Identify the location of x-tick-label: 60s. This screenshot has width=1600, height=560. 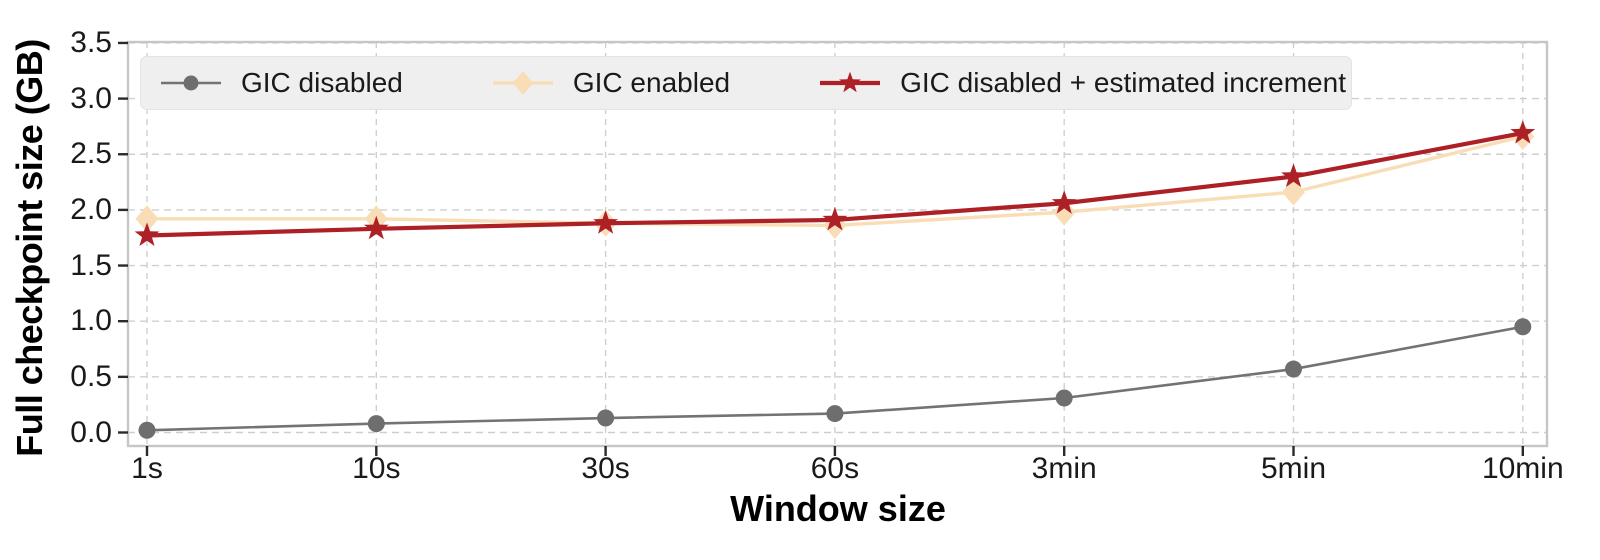
(835, 468).